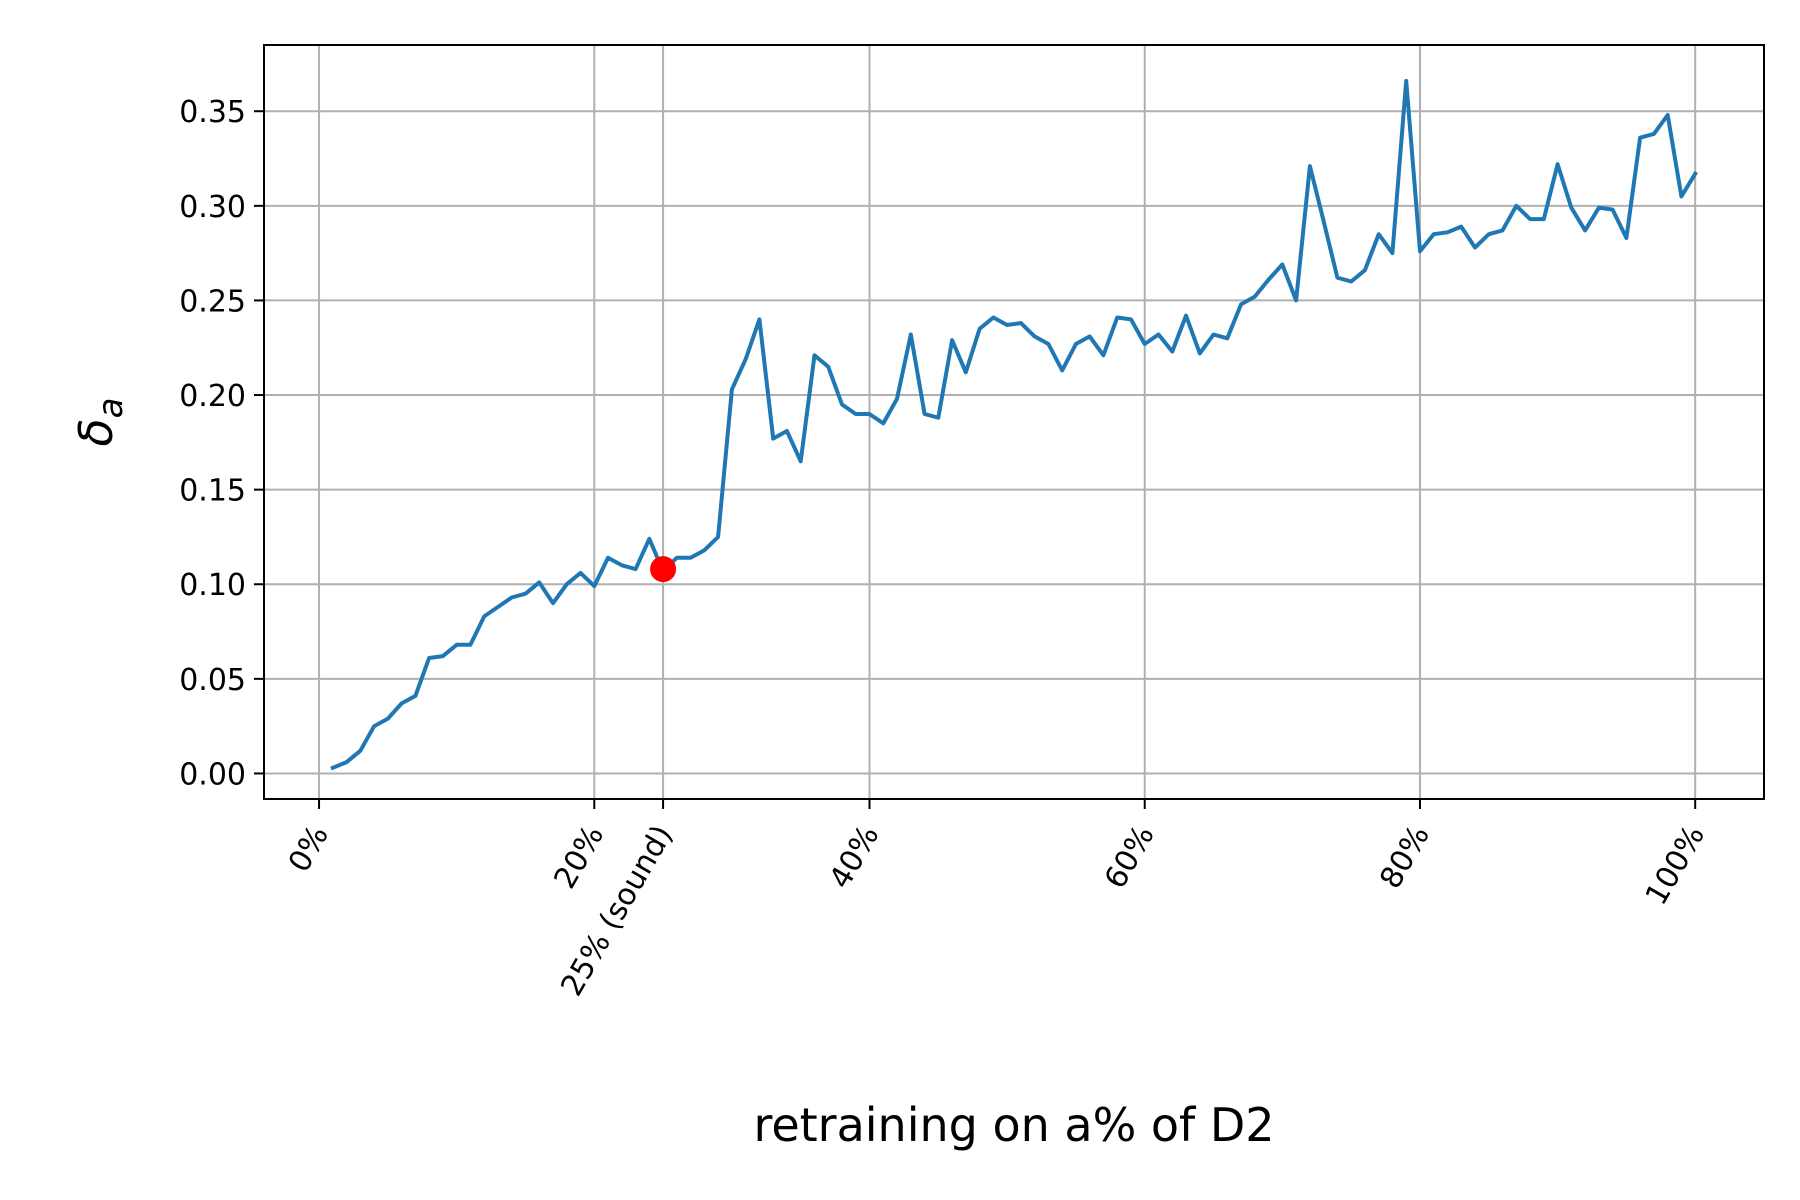 The height and width of the screenshot is (1200, 1800). I want to click on y-axis-title: δa, so click(100, 422).